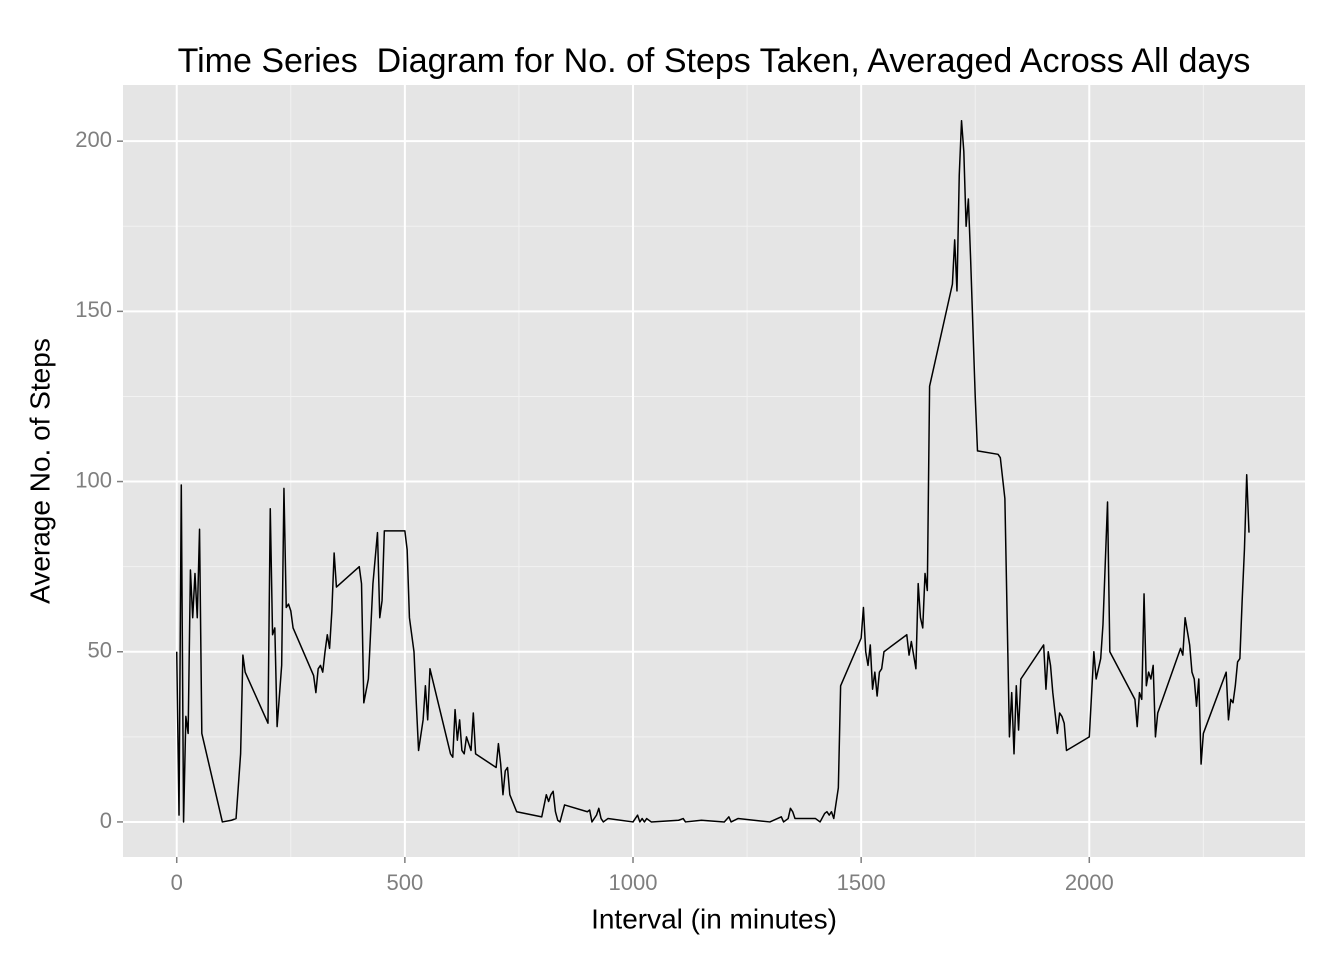 This screenshot has width=1344, height=960. What do you see at coordinates (177, 882) in the screenshot?
I see `x-tick-label: 0` at bounding box center [177, 882].